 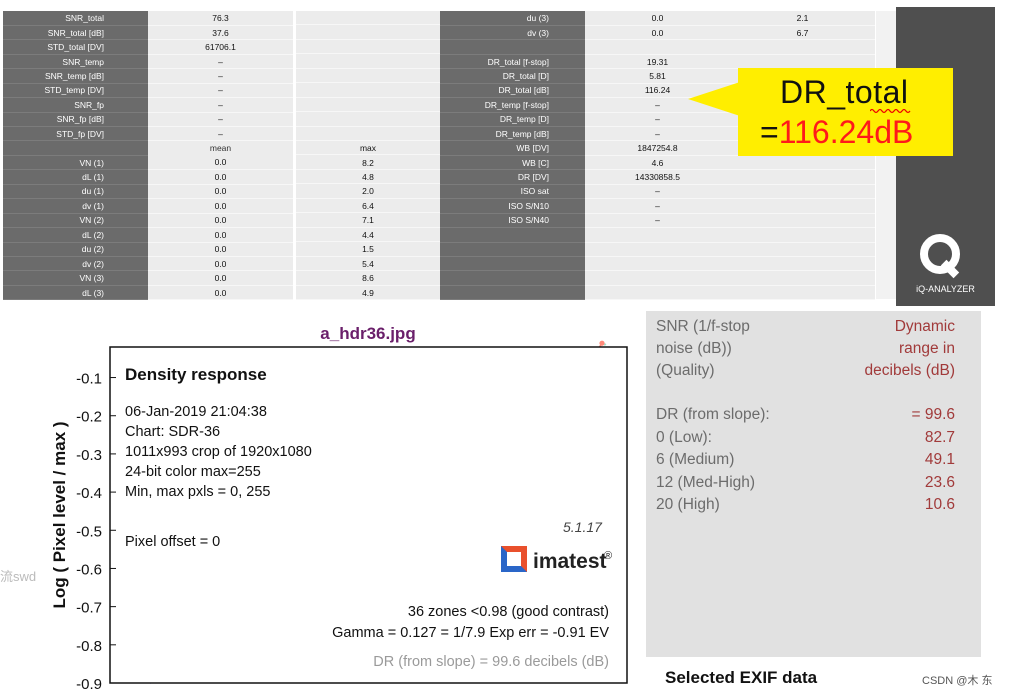 What do you see at coordinates (148, 264) in the screenshot?
I see `table-row: dv (2) 0.0` at bounding box center [148, 264].